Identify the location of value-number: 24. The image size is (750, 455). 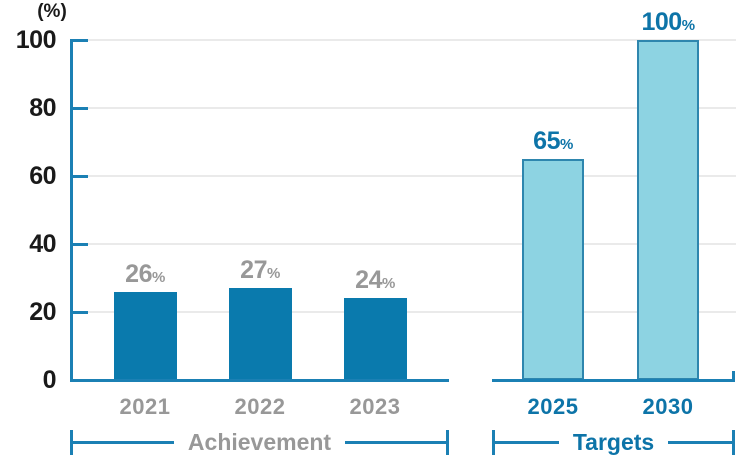
(368, 280).